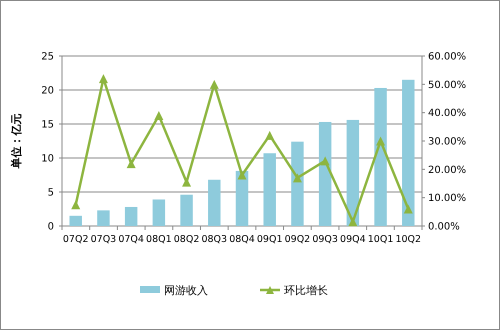  What do you see at coordinates (47, 125) in the screenshot?
I see `y-tick-label: 15` at bounding box center [47, 125].